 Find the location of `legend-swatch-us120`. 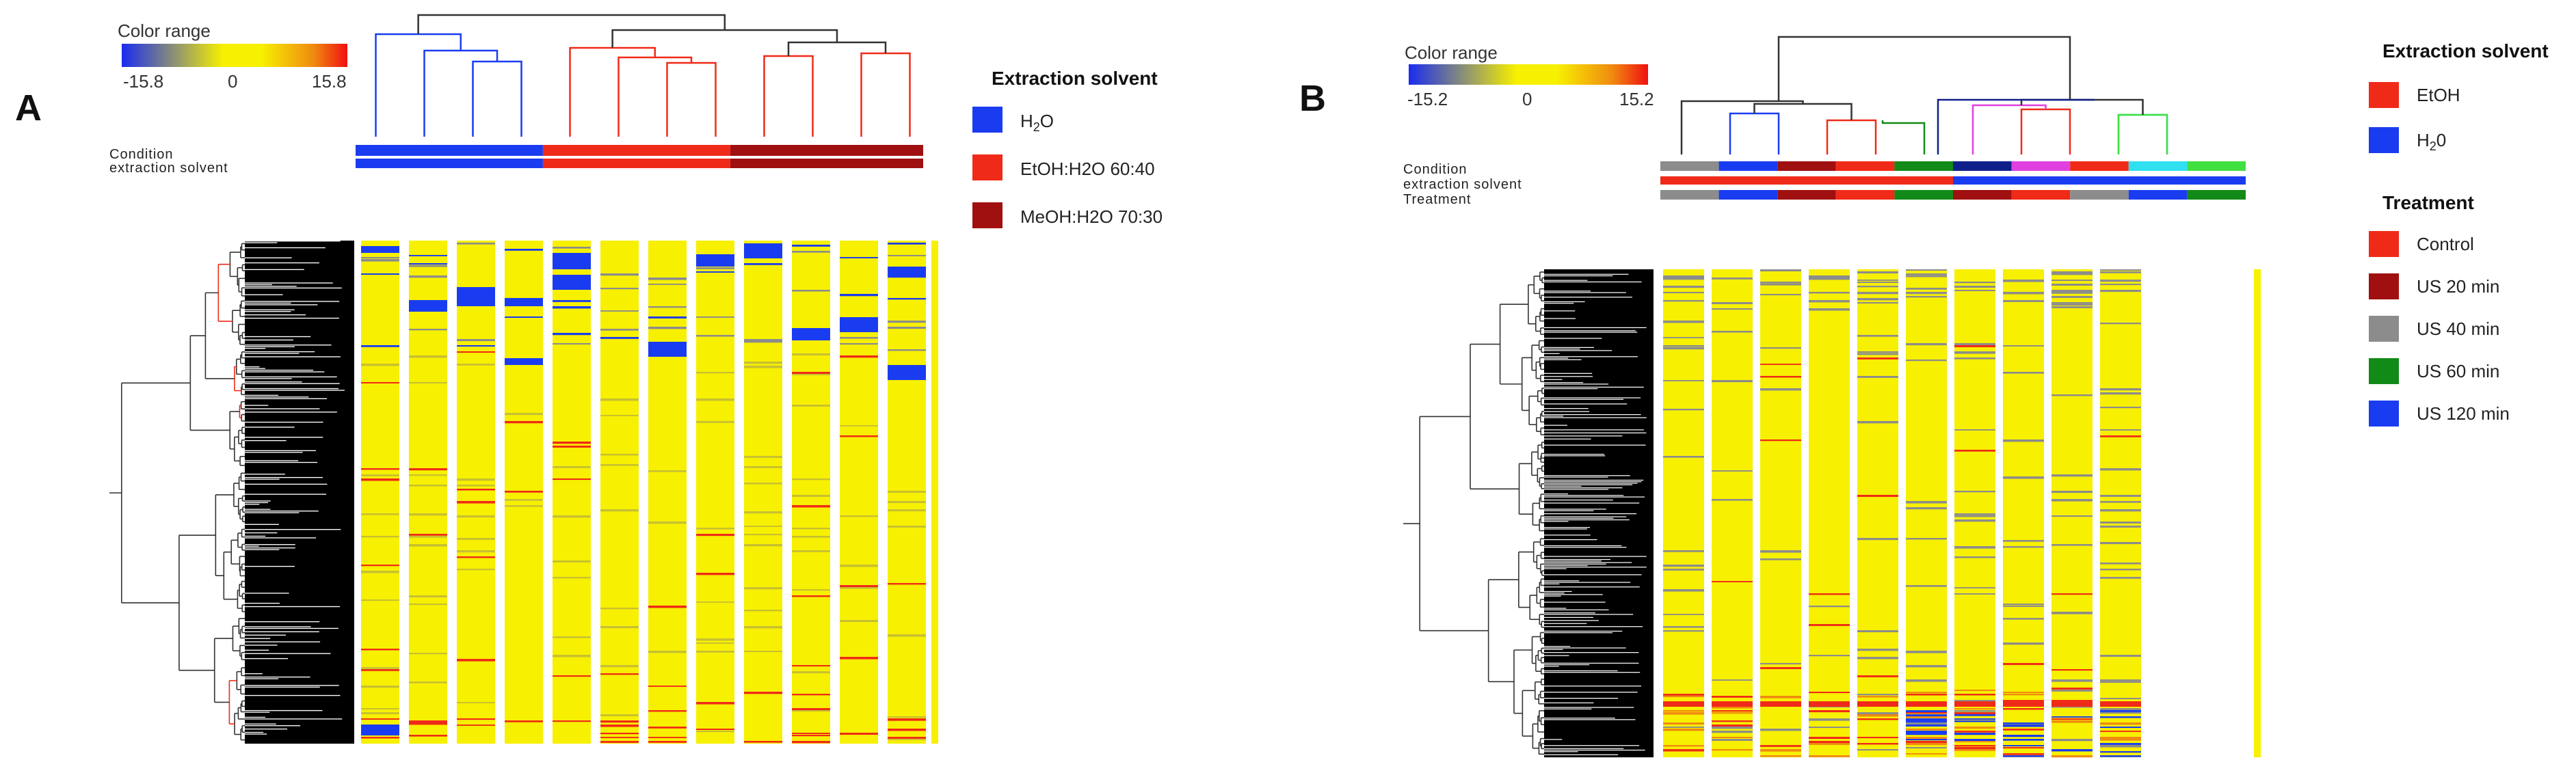

legend-swatch-us120 is located at coordinates (2384, 414).